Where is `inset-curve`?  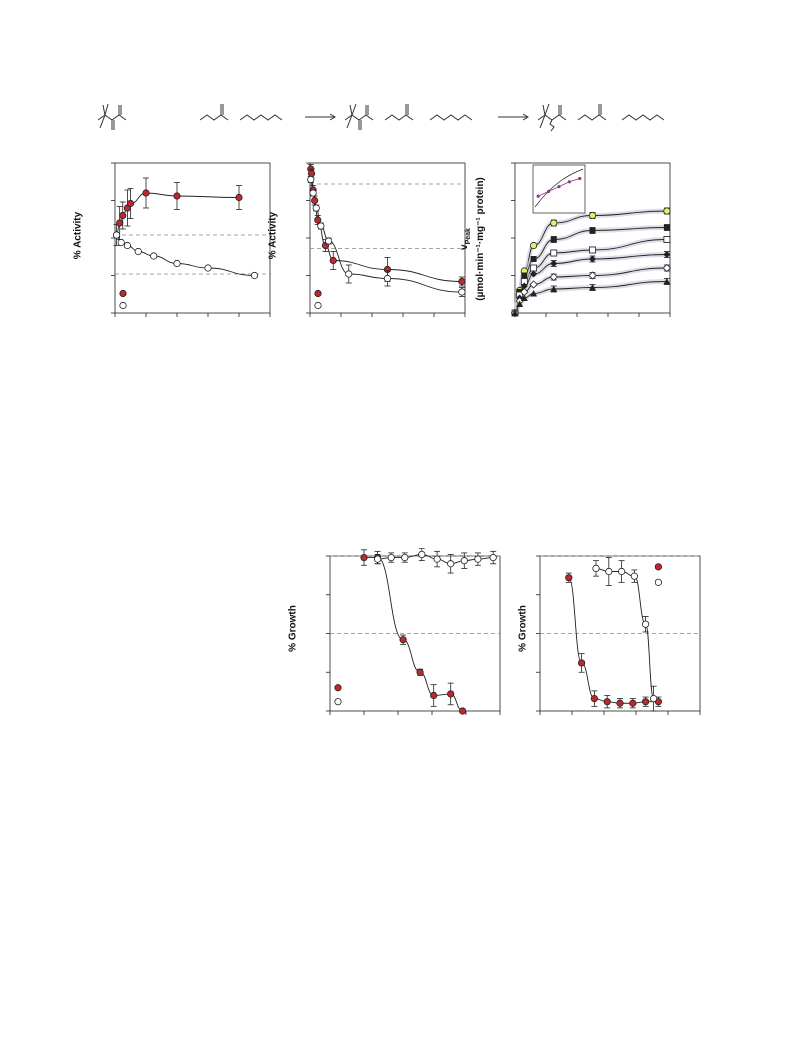 inset-curve is located at coordinates (559, 188).